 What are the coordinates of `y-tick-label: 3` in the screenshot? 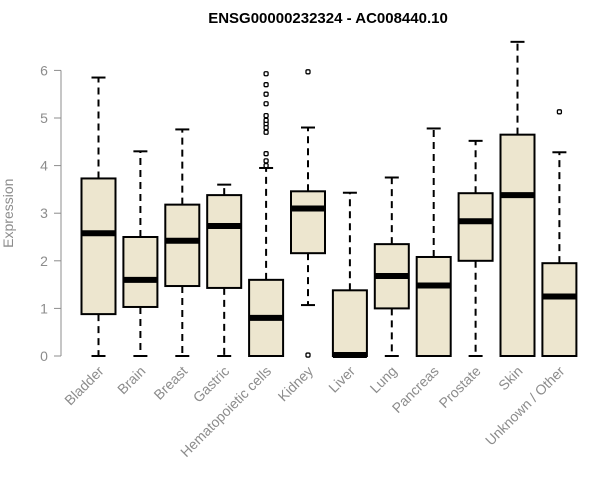 It's located at (44, 213).